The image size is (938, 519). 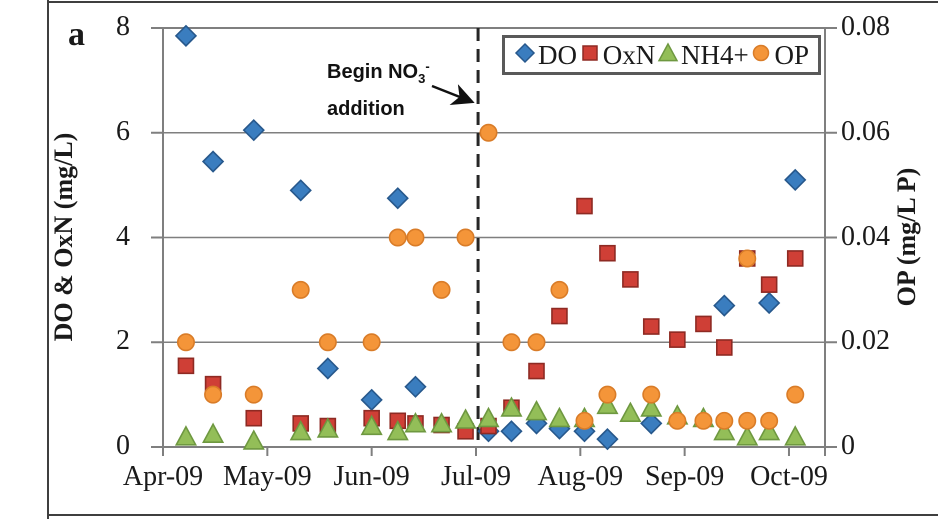 What do you see at coordinates (475, 476) in the screenshot?
I see `x-tick-label-jul-09: Jul-09` at bounding box center [475, 476].